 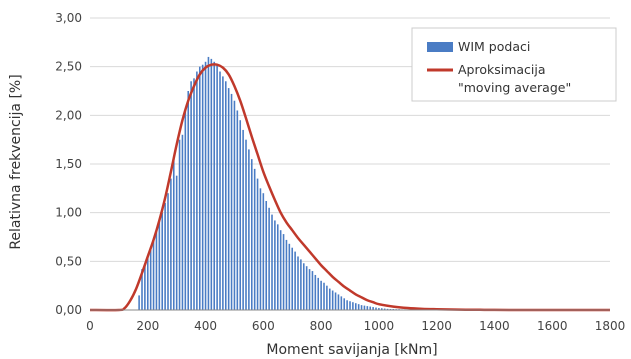 I want to click on y-tick-labels: 0,00 0,50 1,00 1,50 2,00 2,50 3,00, so click(x=68, y=164).